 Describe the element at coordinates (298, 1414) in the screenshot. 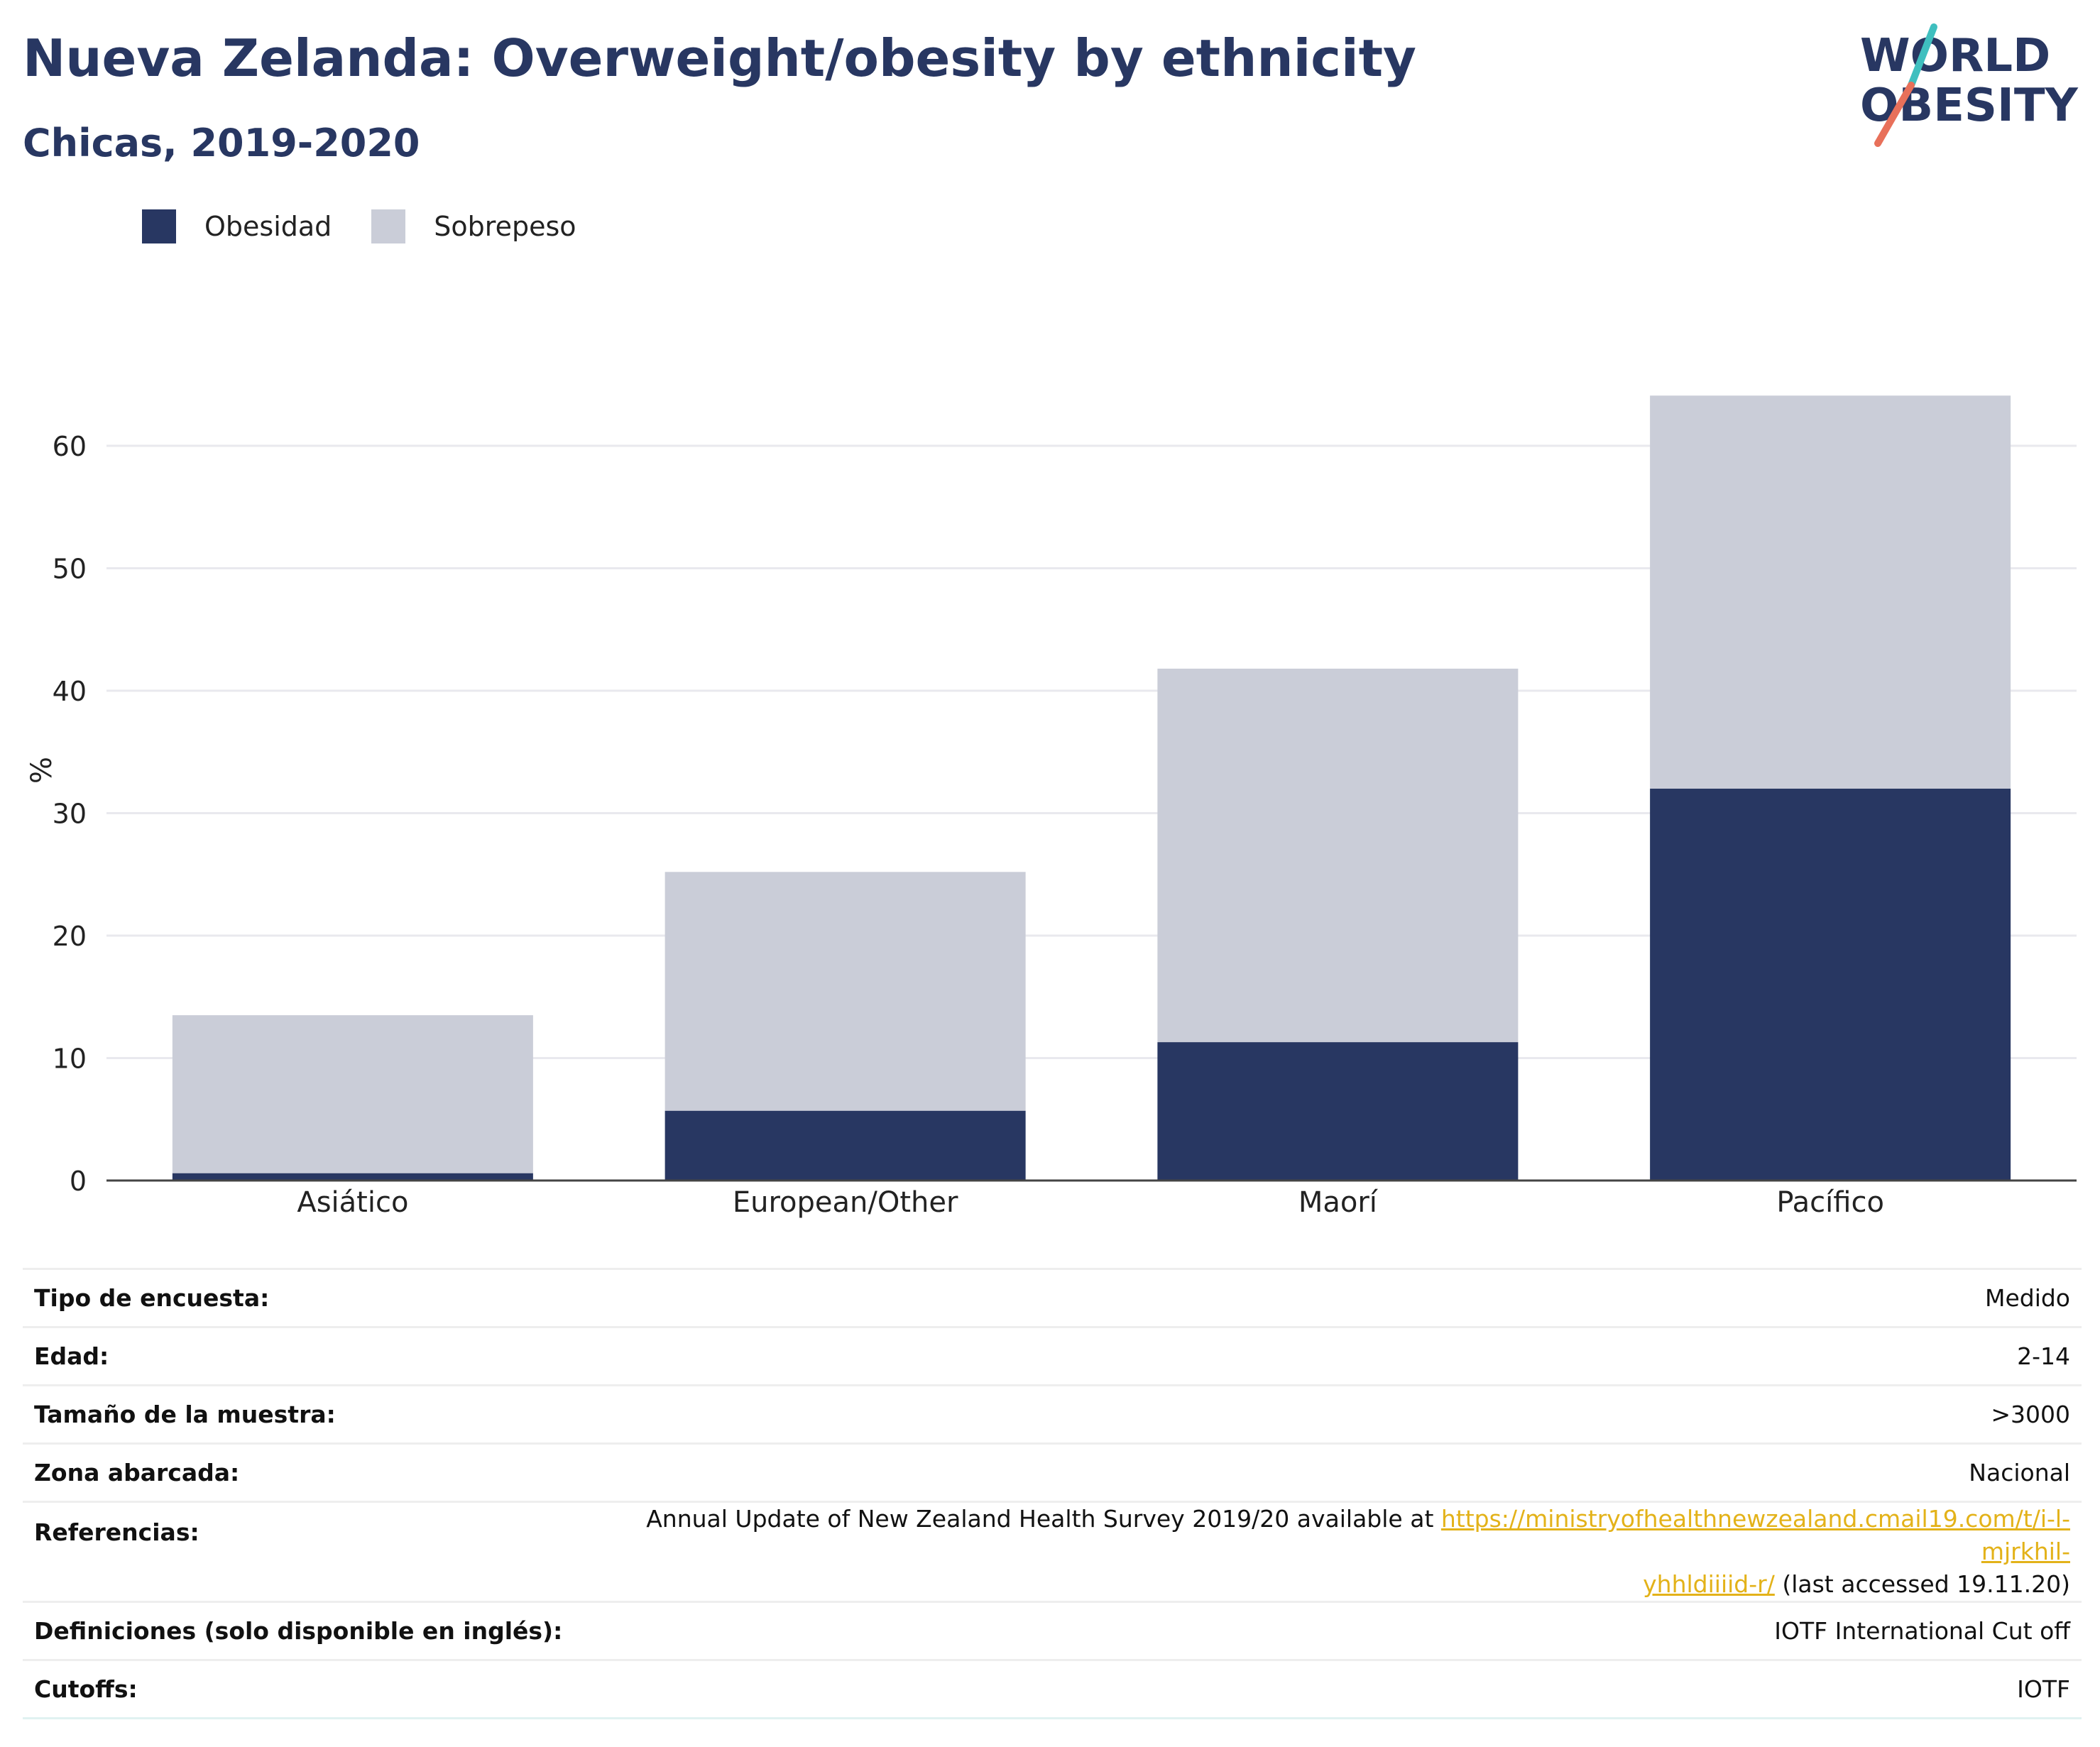

I see `info-key: Tamaño de la muestra:` at that location.